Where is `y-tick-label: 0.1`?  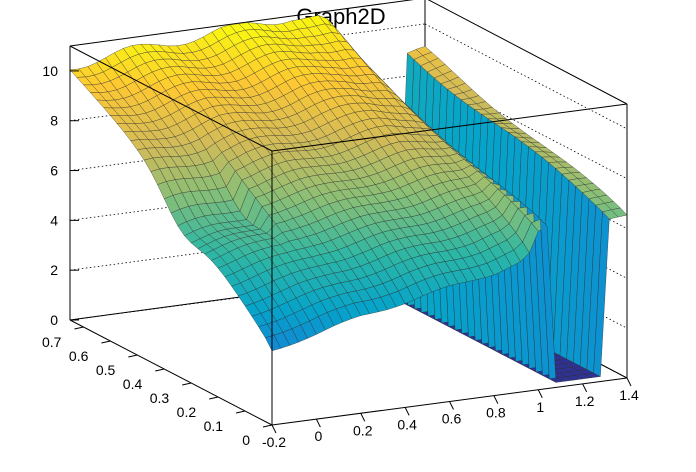
y-tick-label: 0.1 is located at coordinates (214, 426).